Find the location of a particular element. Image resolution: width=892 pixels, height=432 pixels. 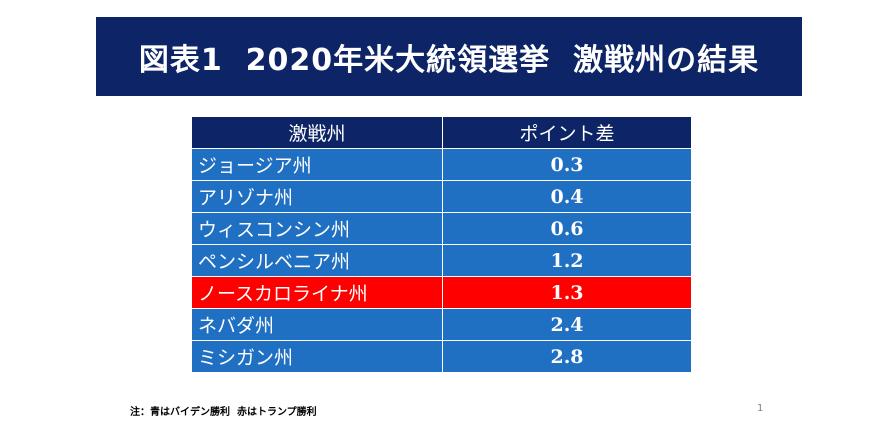

table-row: アリゾナ州 0.4 is located at coordinates (441, 196).